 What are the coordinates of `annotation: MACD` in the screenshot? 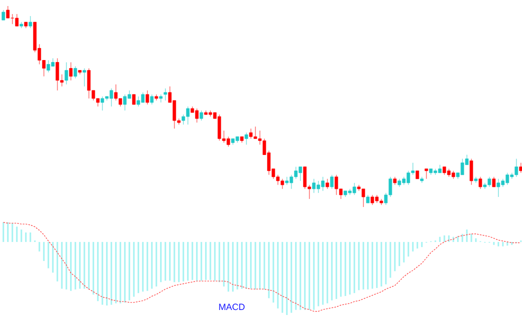 It's located at (232, 307).